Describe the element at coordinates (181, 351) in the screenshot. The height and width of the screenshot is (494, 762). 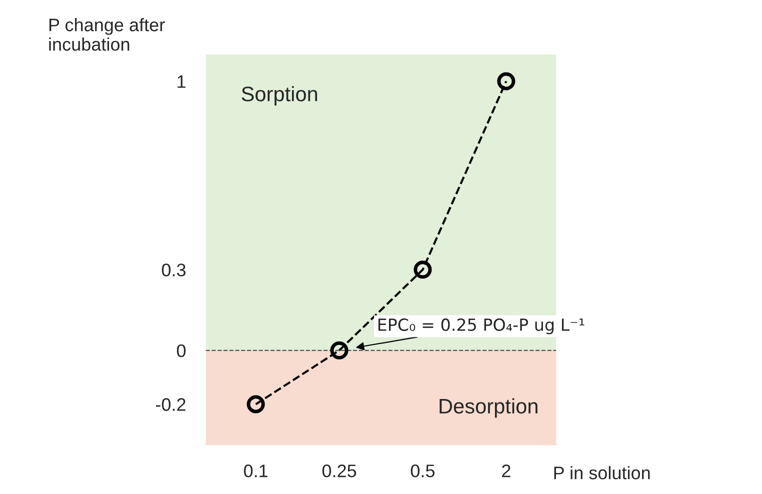
I see `y-tick-label: 0` at that location.